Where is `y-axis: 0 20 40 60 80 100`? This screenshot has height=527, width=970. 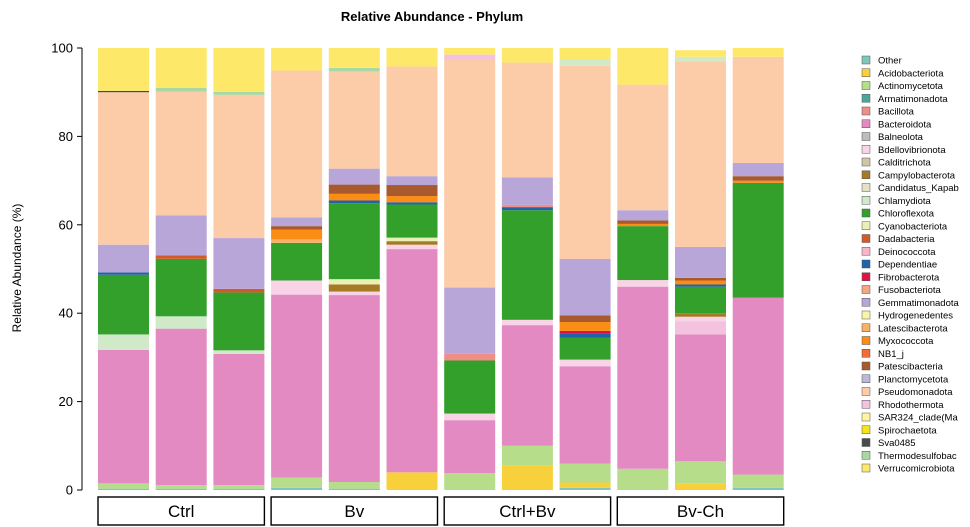
y-axis: 0 20 40 60 80 100 is located at coordinates (67, 269).